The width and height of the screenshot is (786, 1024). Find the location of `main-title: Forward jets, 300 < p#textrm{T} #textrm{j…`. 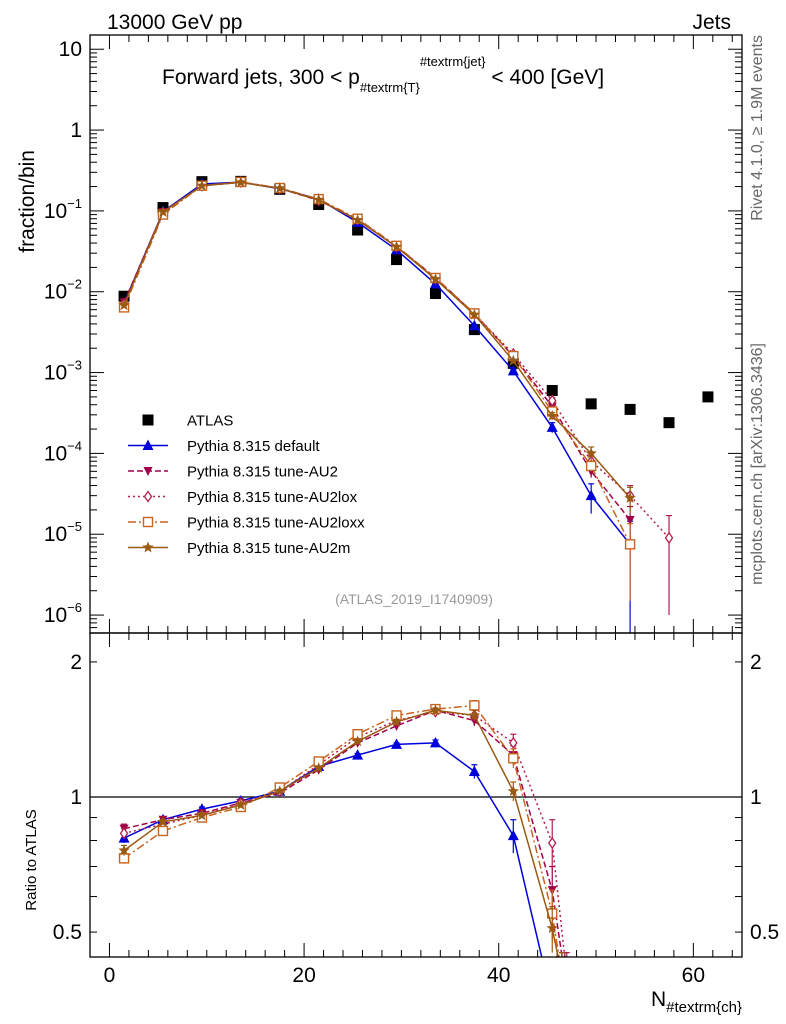

main-title: Forward jets, 300 < p#textrm{T} #textrm{j… is located at coordinates (383, 74).